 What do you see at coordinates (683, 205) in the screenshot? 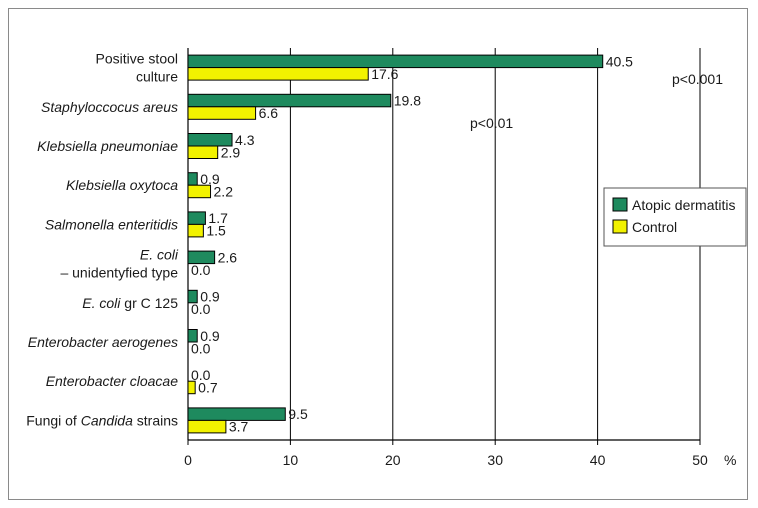
I see `legend-label: Atopic dermatitis` at bounding box center [683, 205].